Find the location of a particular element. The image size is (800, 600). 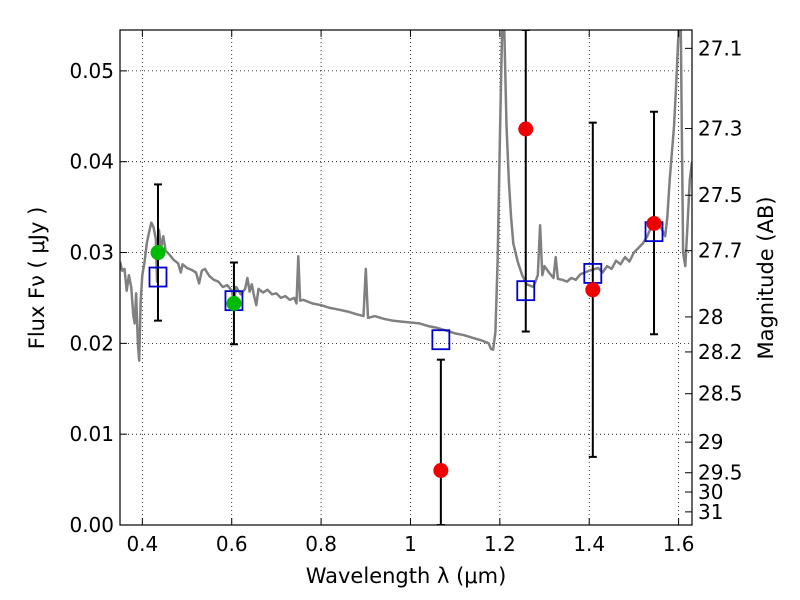

right-tick-label: 30 is located at coordinates (710, 492).